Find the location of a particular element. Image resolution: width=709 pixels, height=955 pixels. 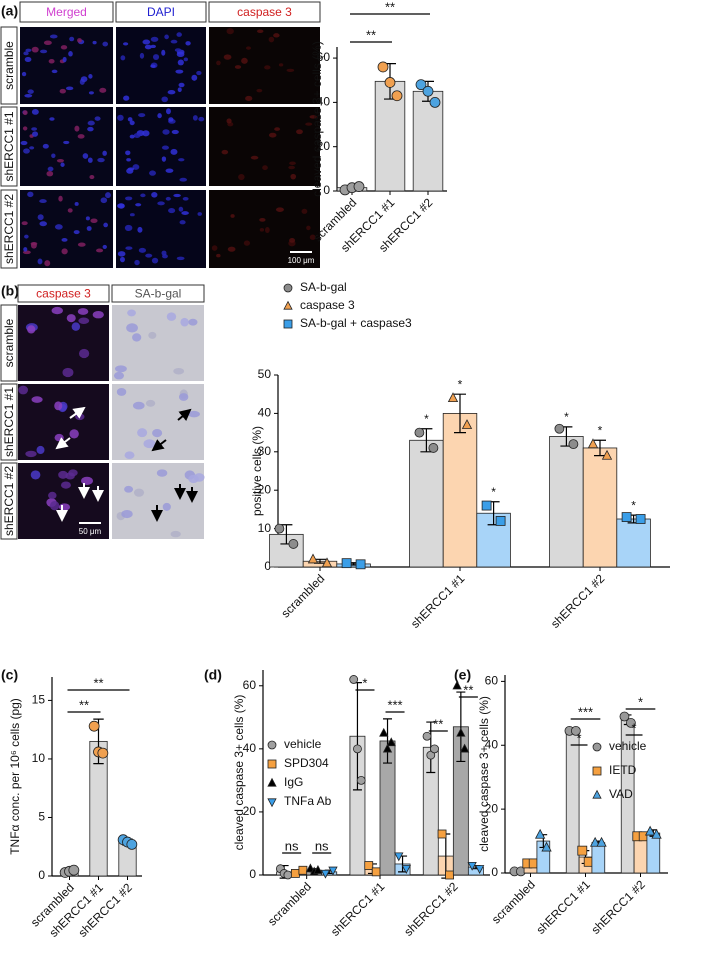

y-tick-label: 40 is located at coordinates (250, 748).